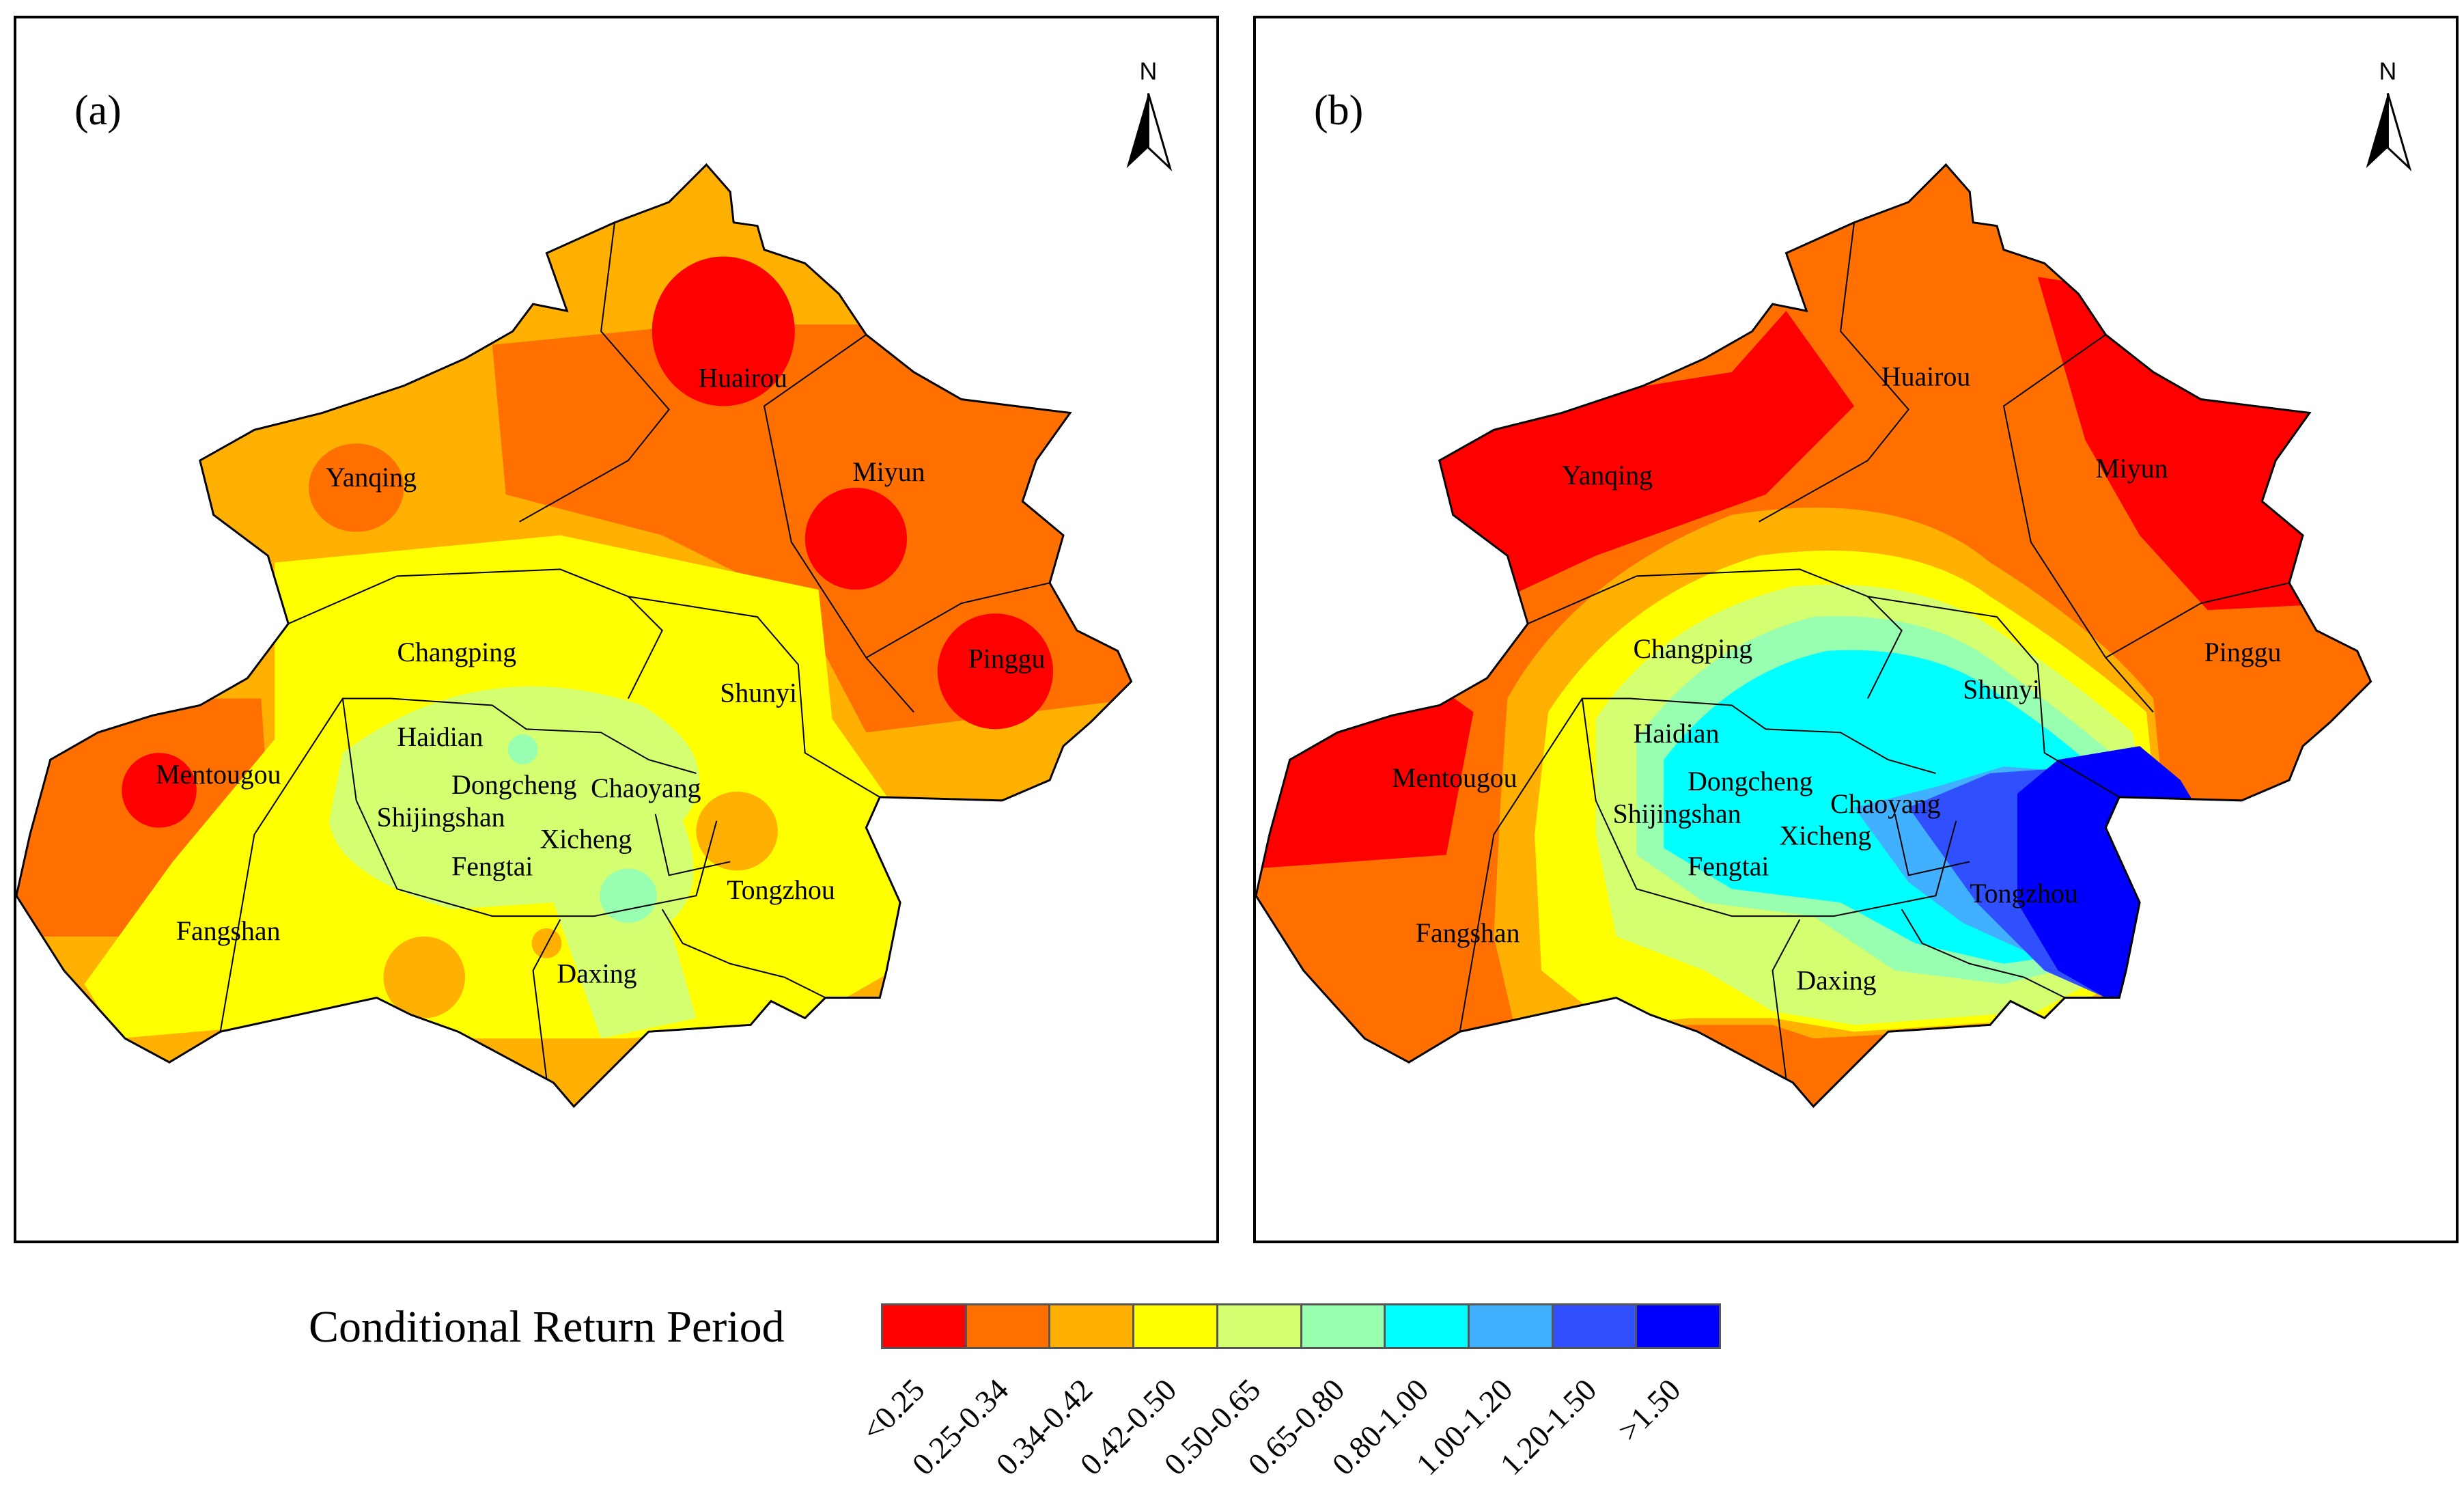 This screenshot has width=2464, height=1496. What do you see at coordinates (1339, 110) in the screenshot?
I see `panel-label: (b)` at bounding box center [1339, 110].